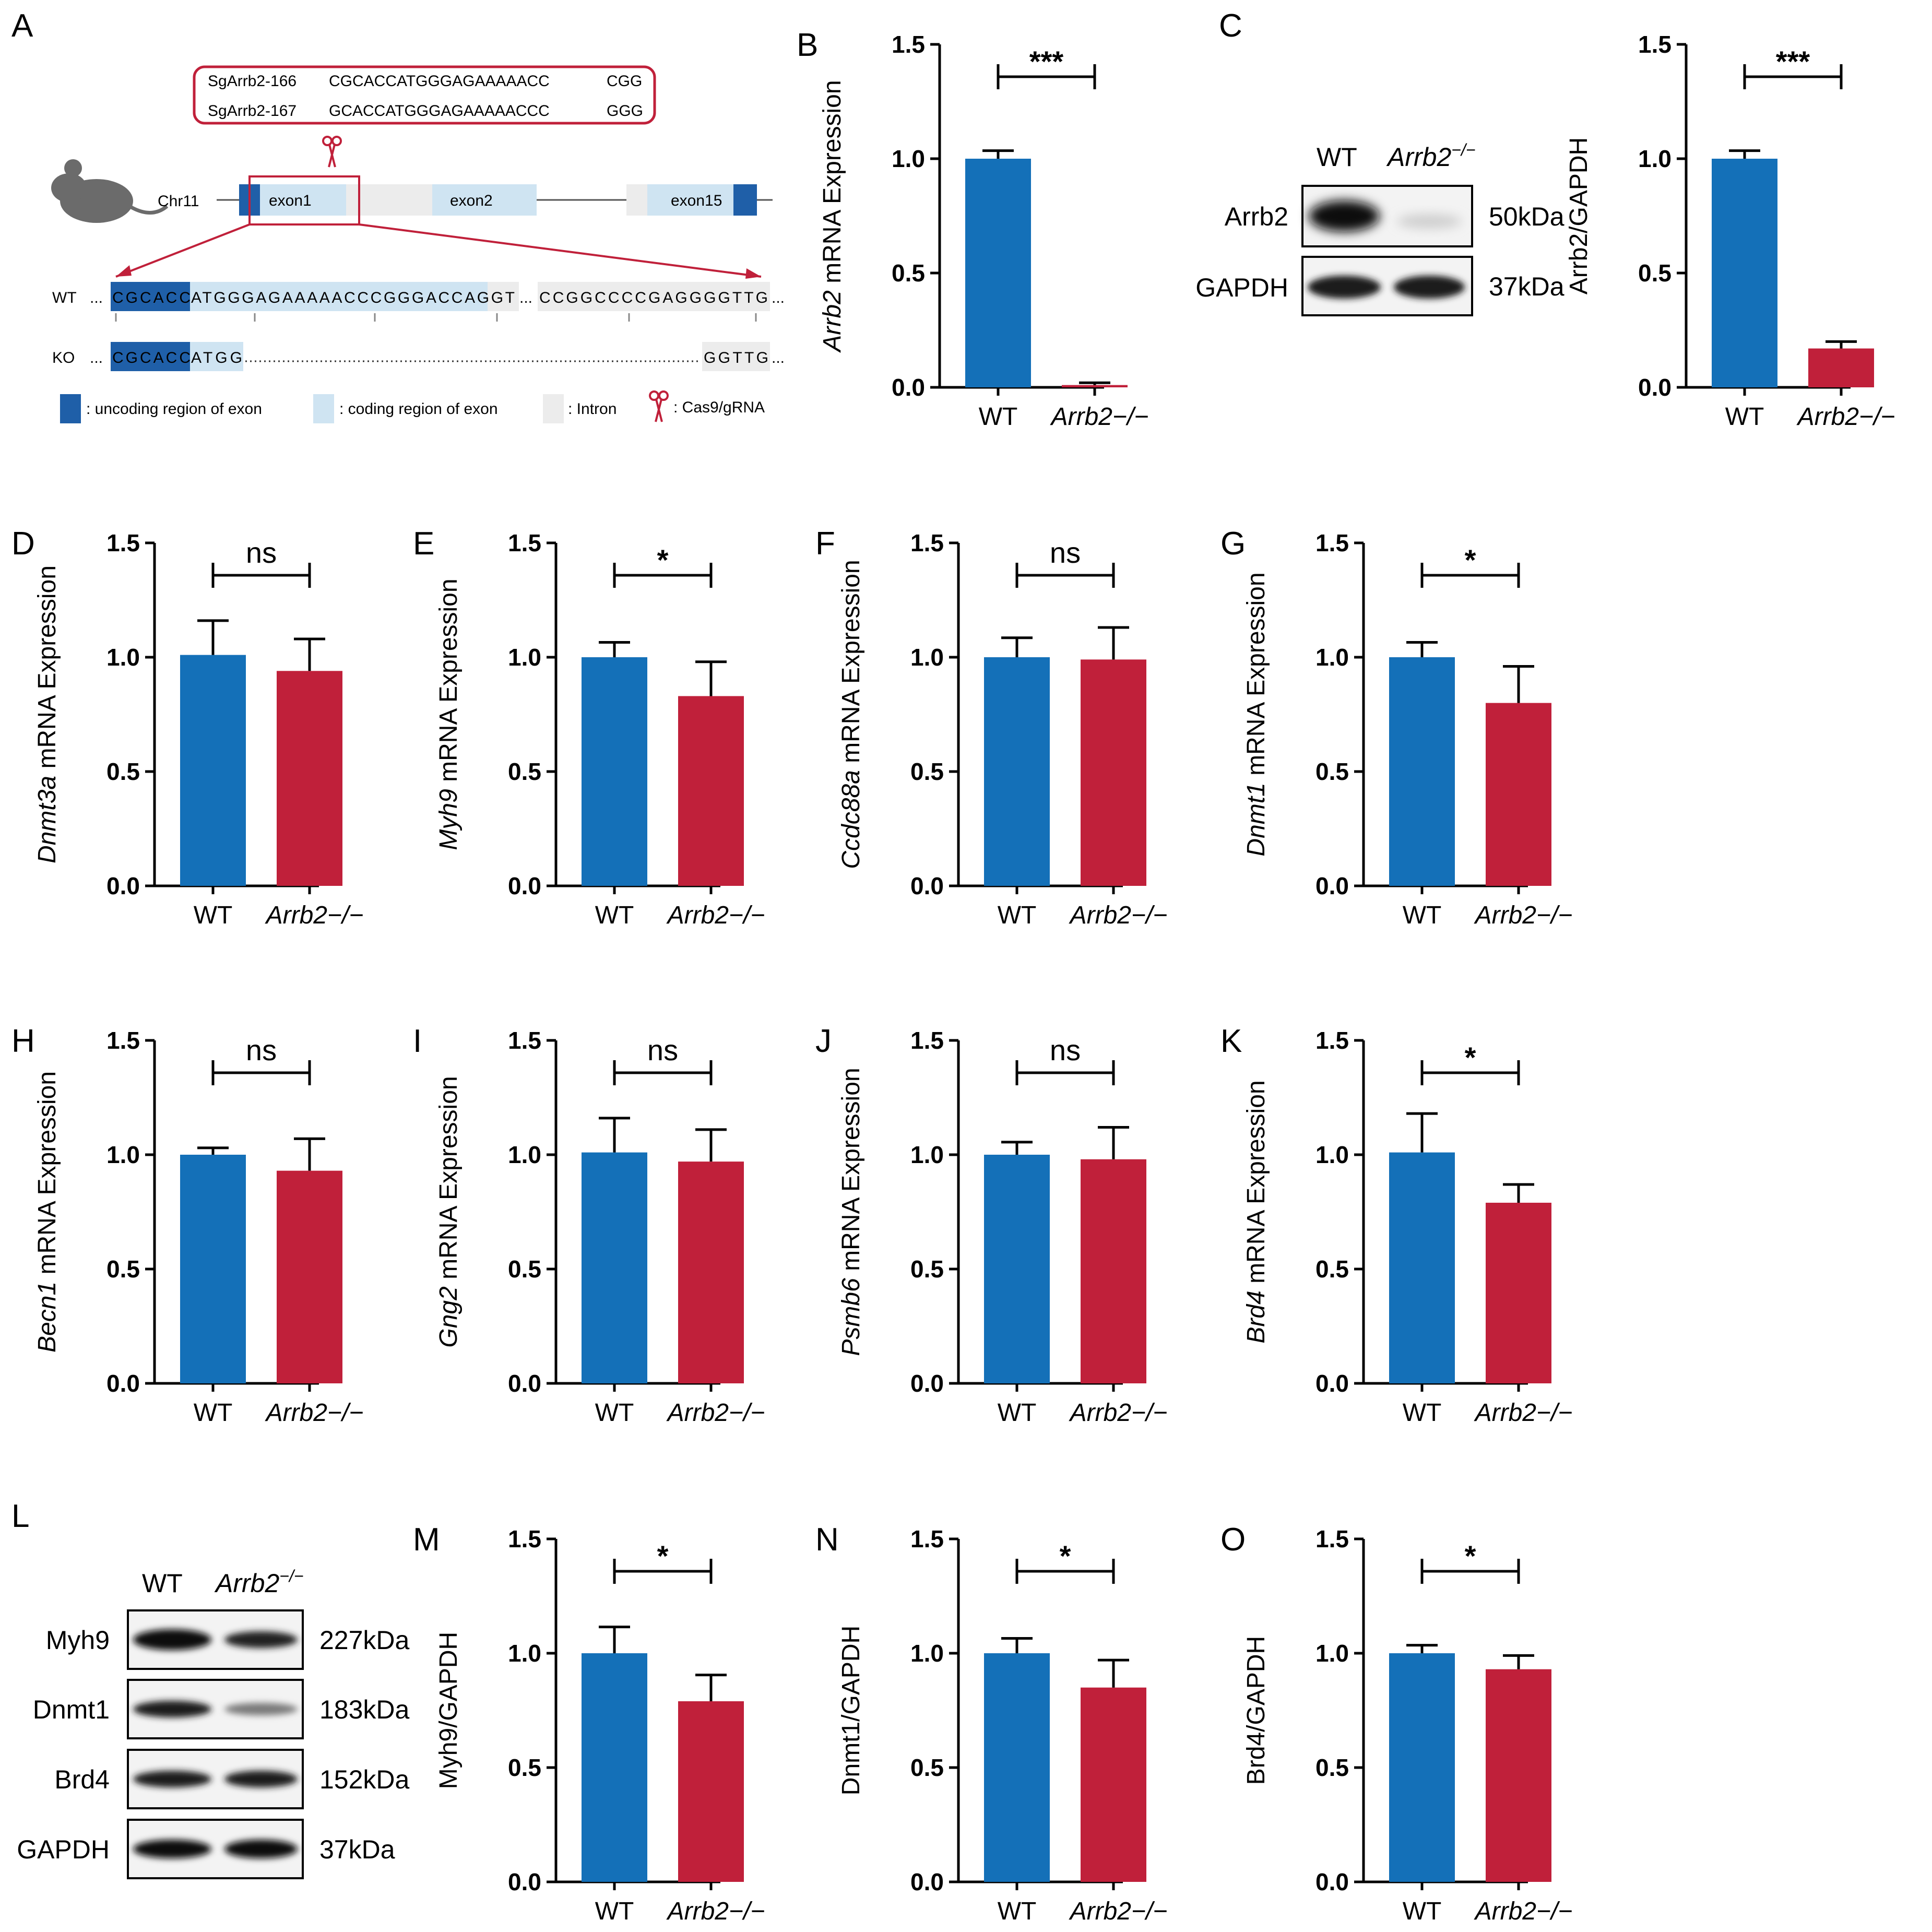  I want to click on blot-c-kda-arrb2: 50kDa, so click(1526, 216).